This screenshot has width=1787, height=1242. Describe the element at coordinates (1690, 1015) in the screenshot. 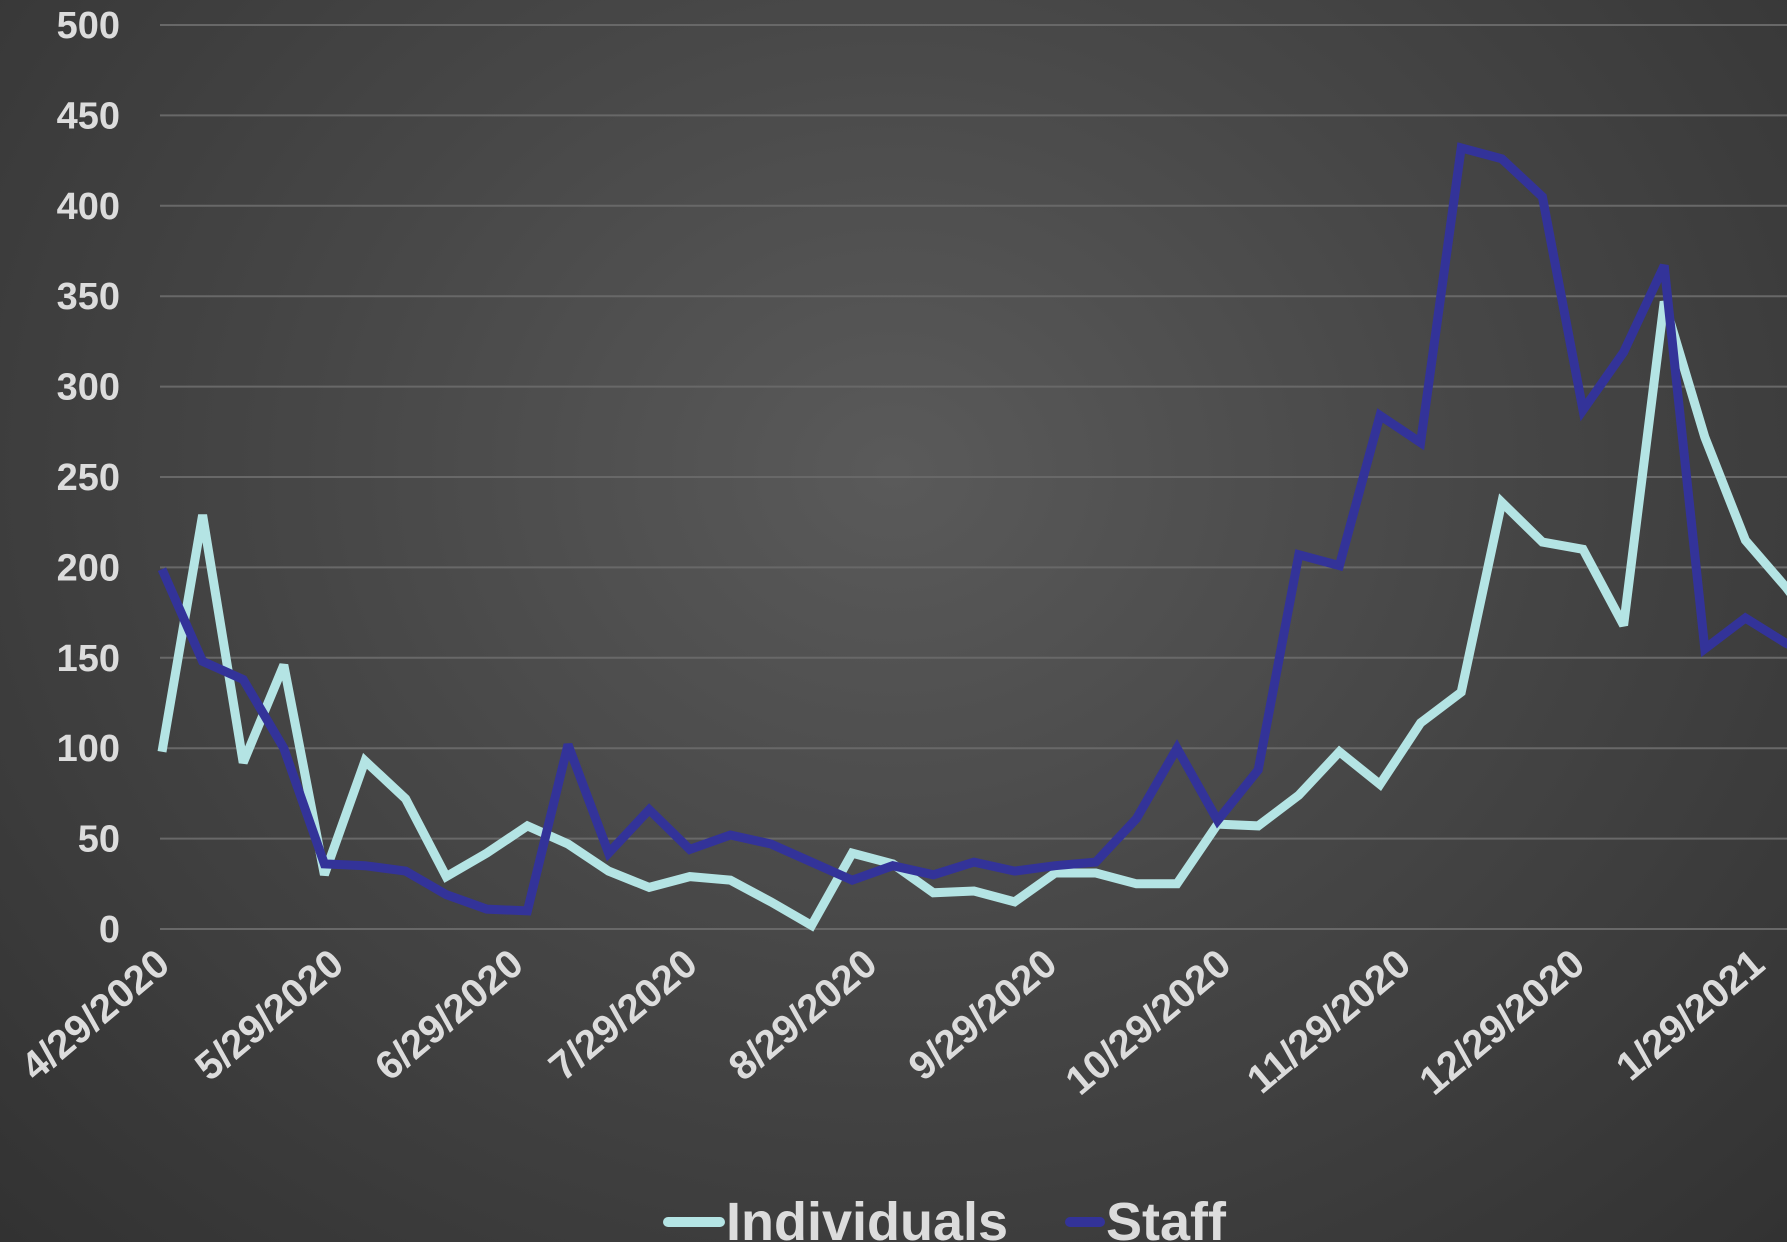

I see `x-tick-label: 1/29/2021` at that location.